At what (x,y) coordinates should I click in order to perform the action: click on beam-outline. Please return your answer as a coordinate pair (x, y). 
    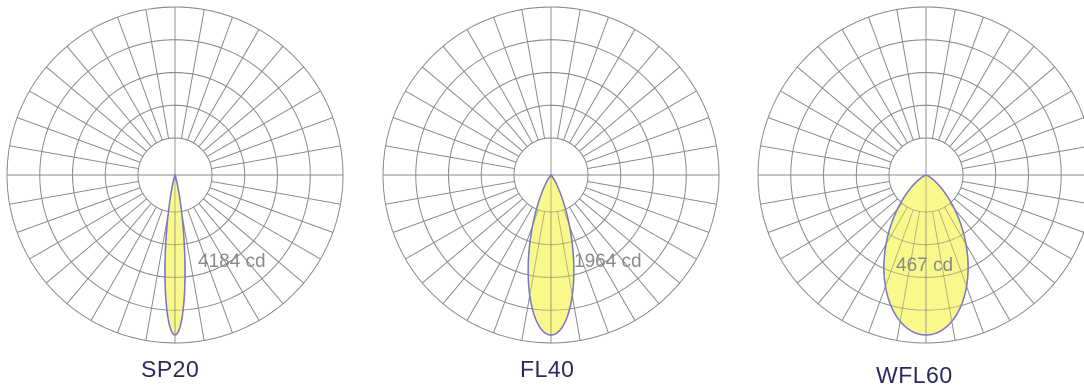
    Looking at the image, I should click on (175, 255).